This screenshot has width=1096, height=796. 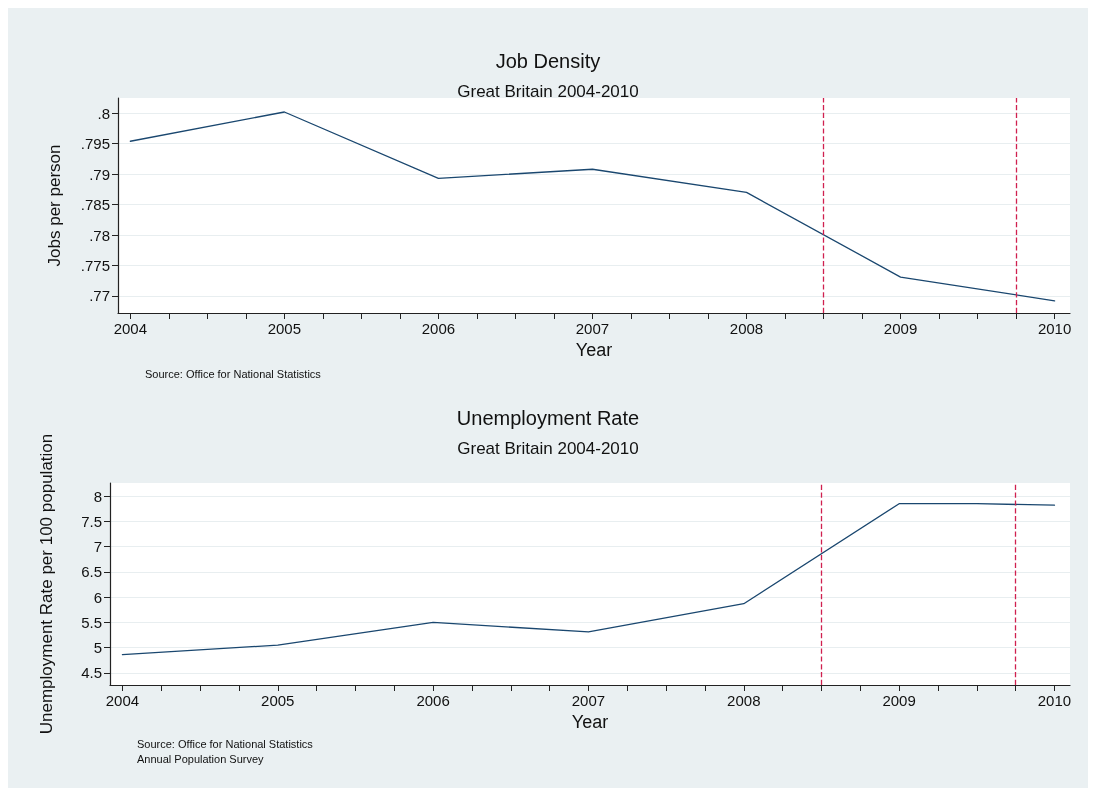 I want to click on y-tick-label: .795, so click(x=95, y=144).